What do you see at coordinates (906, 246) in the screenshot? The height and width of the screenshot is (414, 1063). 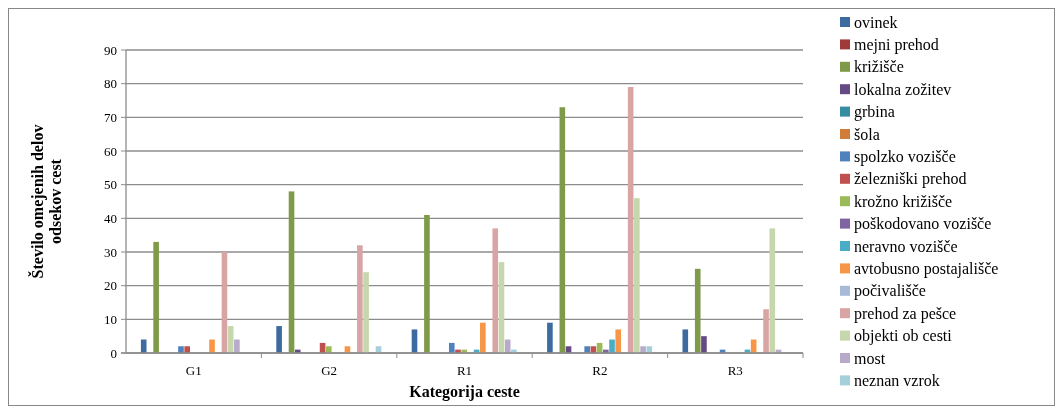 I see `legend-label: neravno vozišče` at bounding box center [906, 246].